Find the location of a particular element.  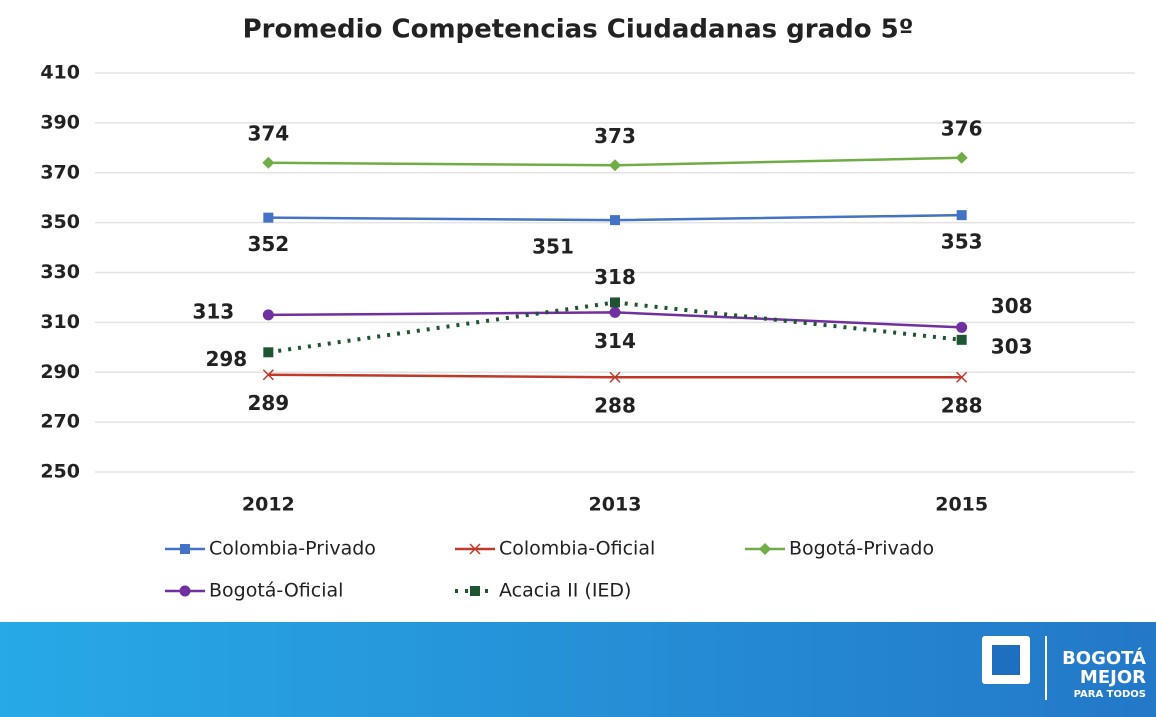

x-tick-label: 2013 is located at coordinates (615, 505).